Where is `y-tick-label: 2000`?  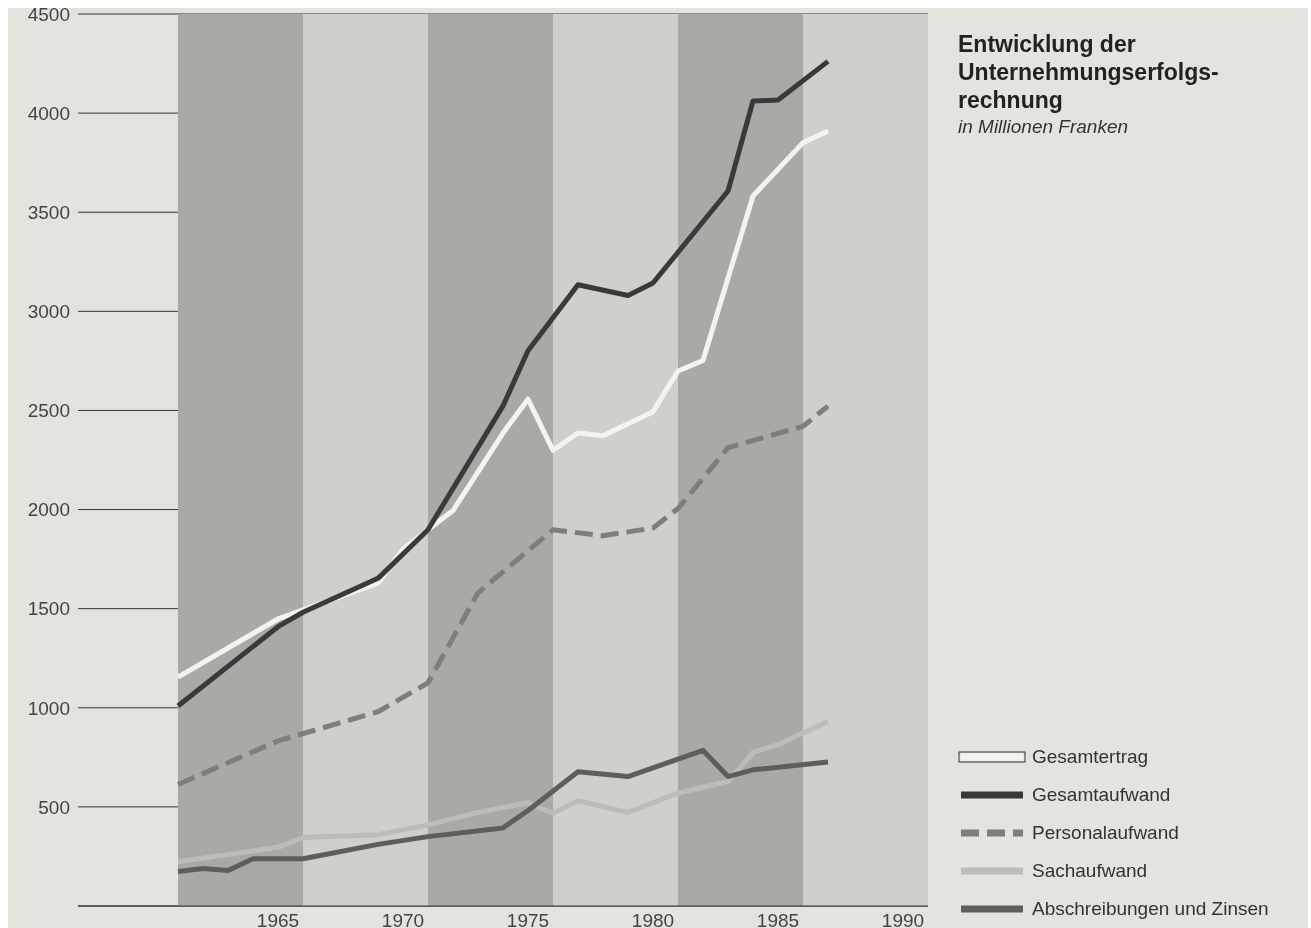 y-tick-label: 2000 is located at coordinates (48, 510).